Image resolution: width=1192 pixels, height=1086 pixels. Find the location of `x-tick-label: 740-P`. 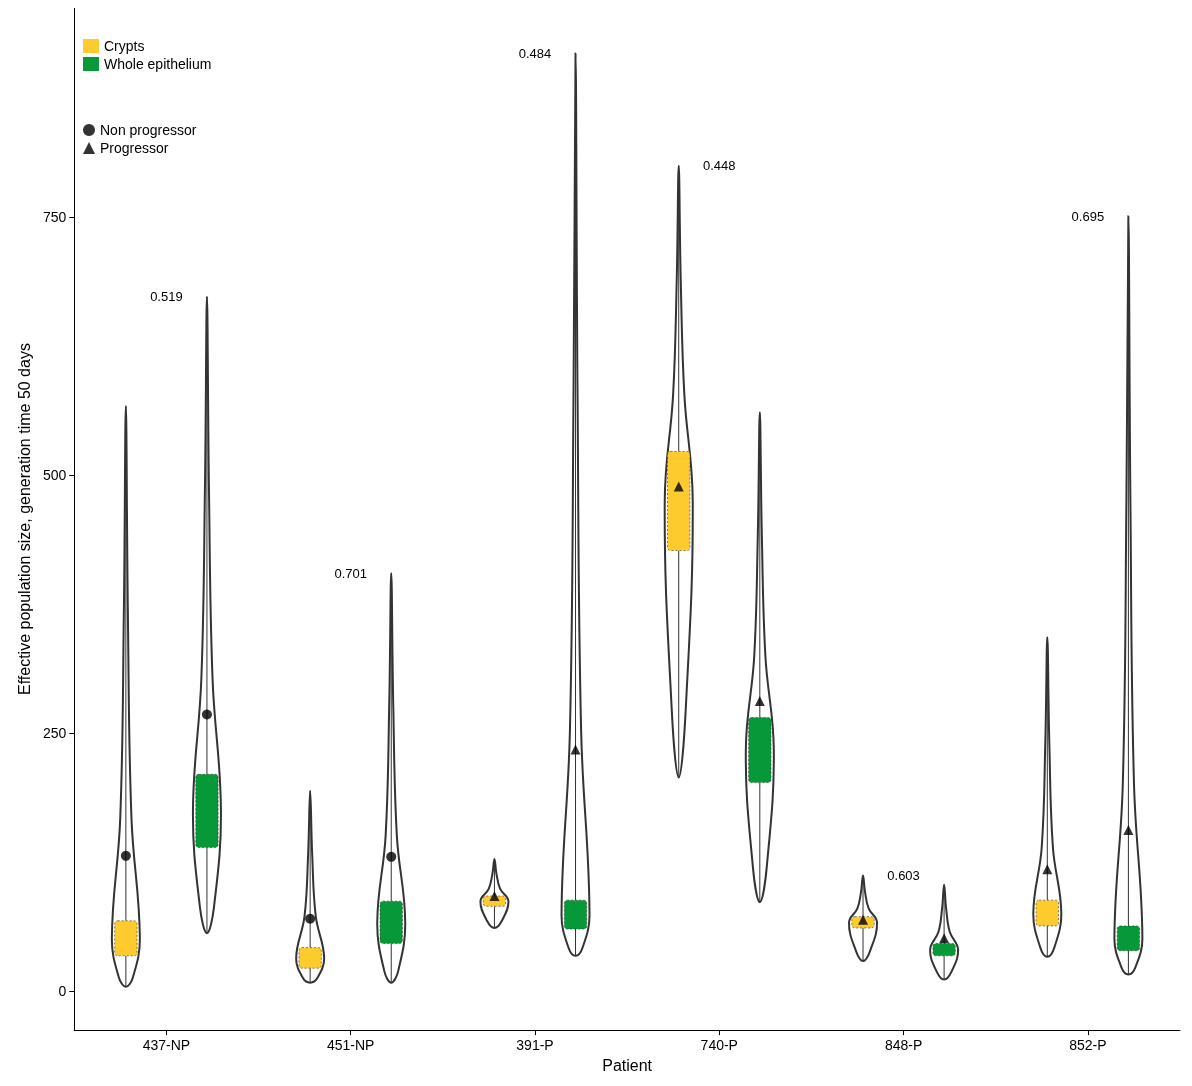

x-tick-label: 740-P is located at coordinates (719, 1045).